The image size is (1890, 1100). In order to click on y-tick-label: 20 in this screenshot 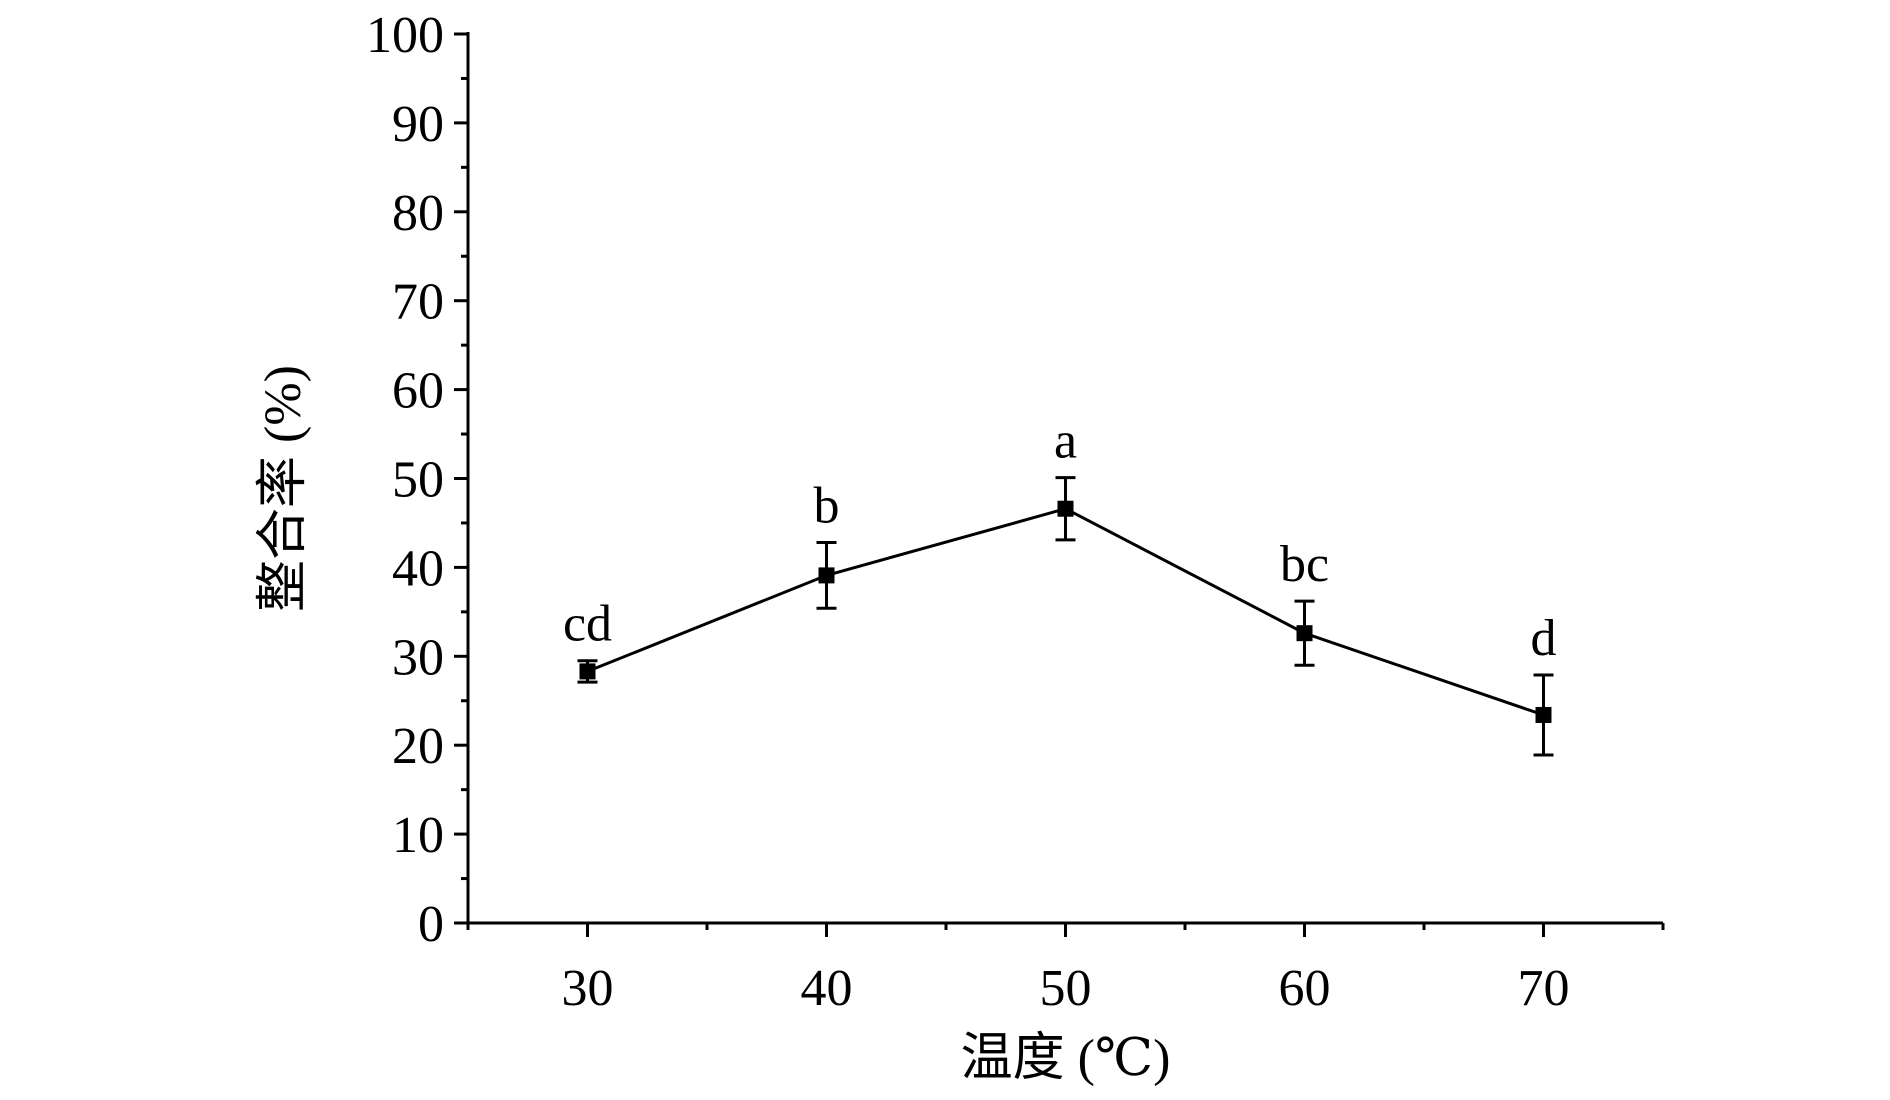, I will do `click(418, 746)`.